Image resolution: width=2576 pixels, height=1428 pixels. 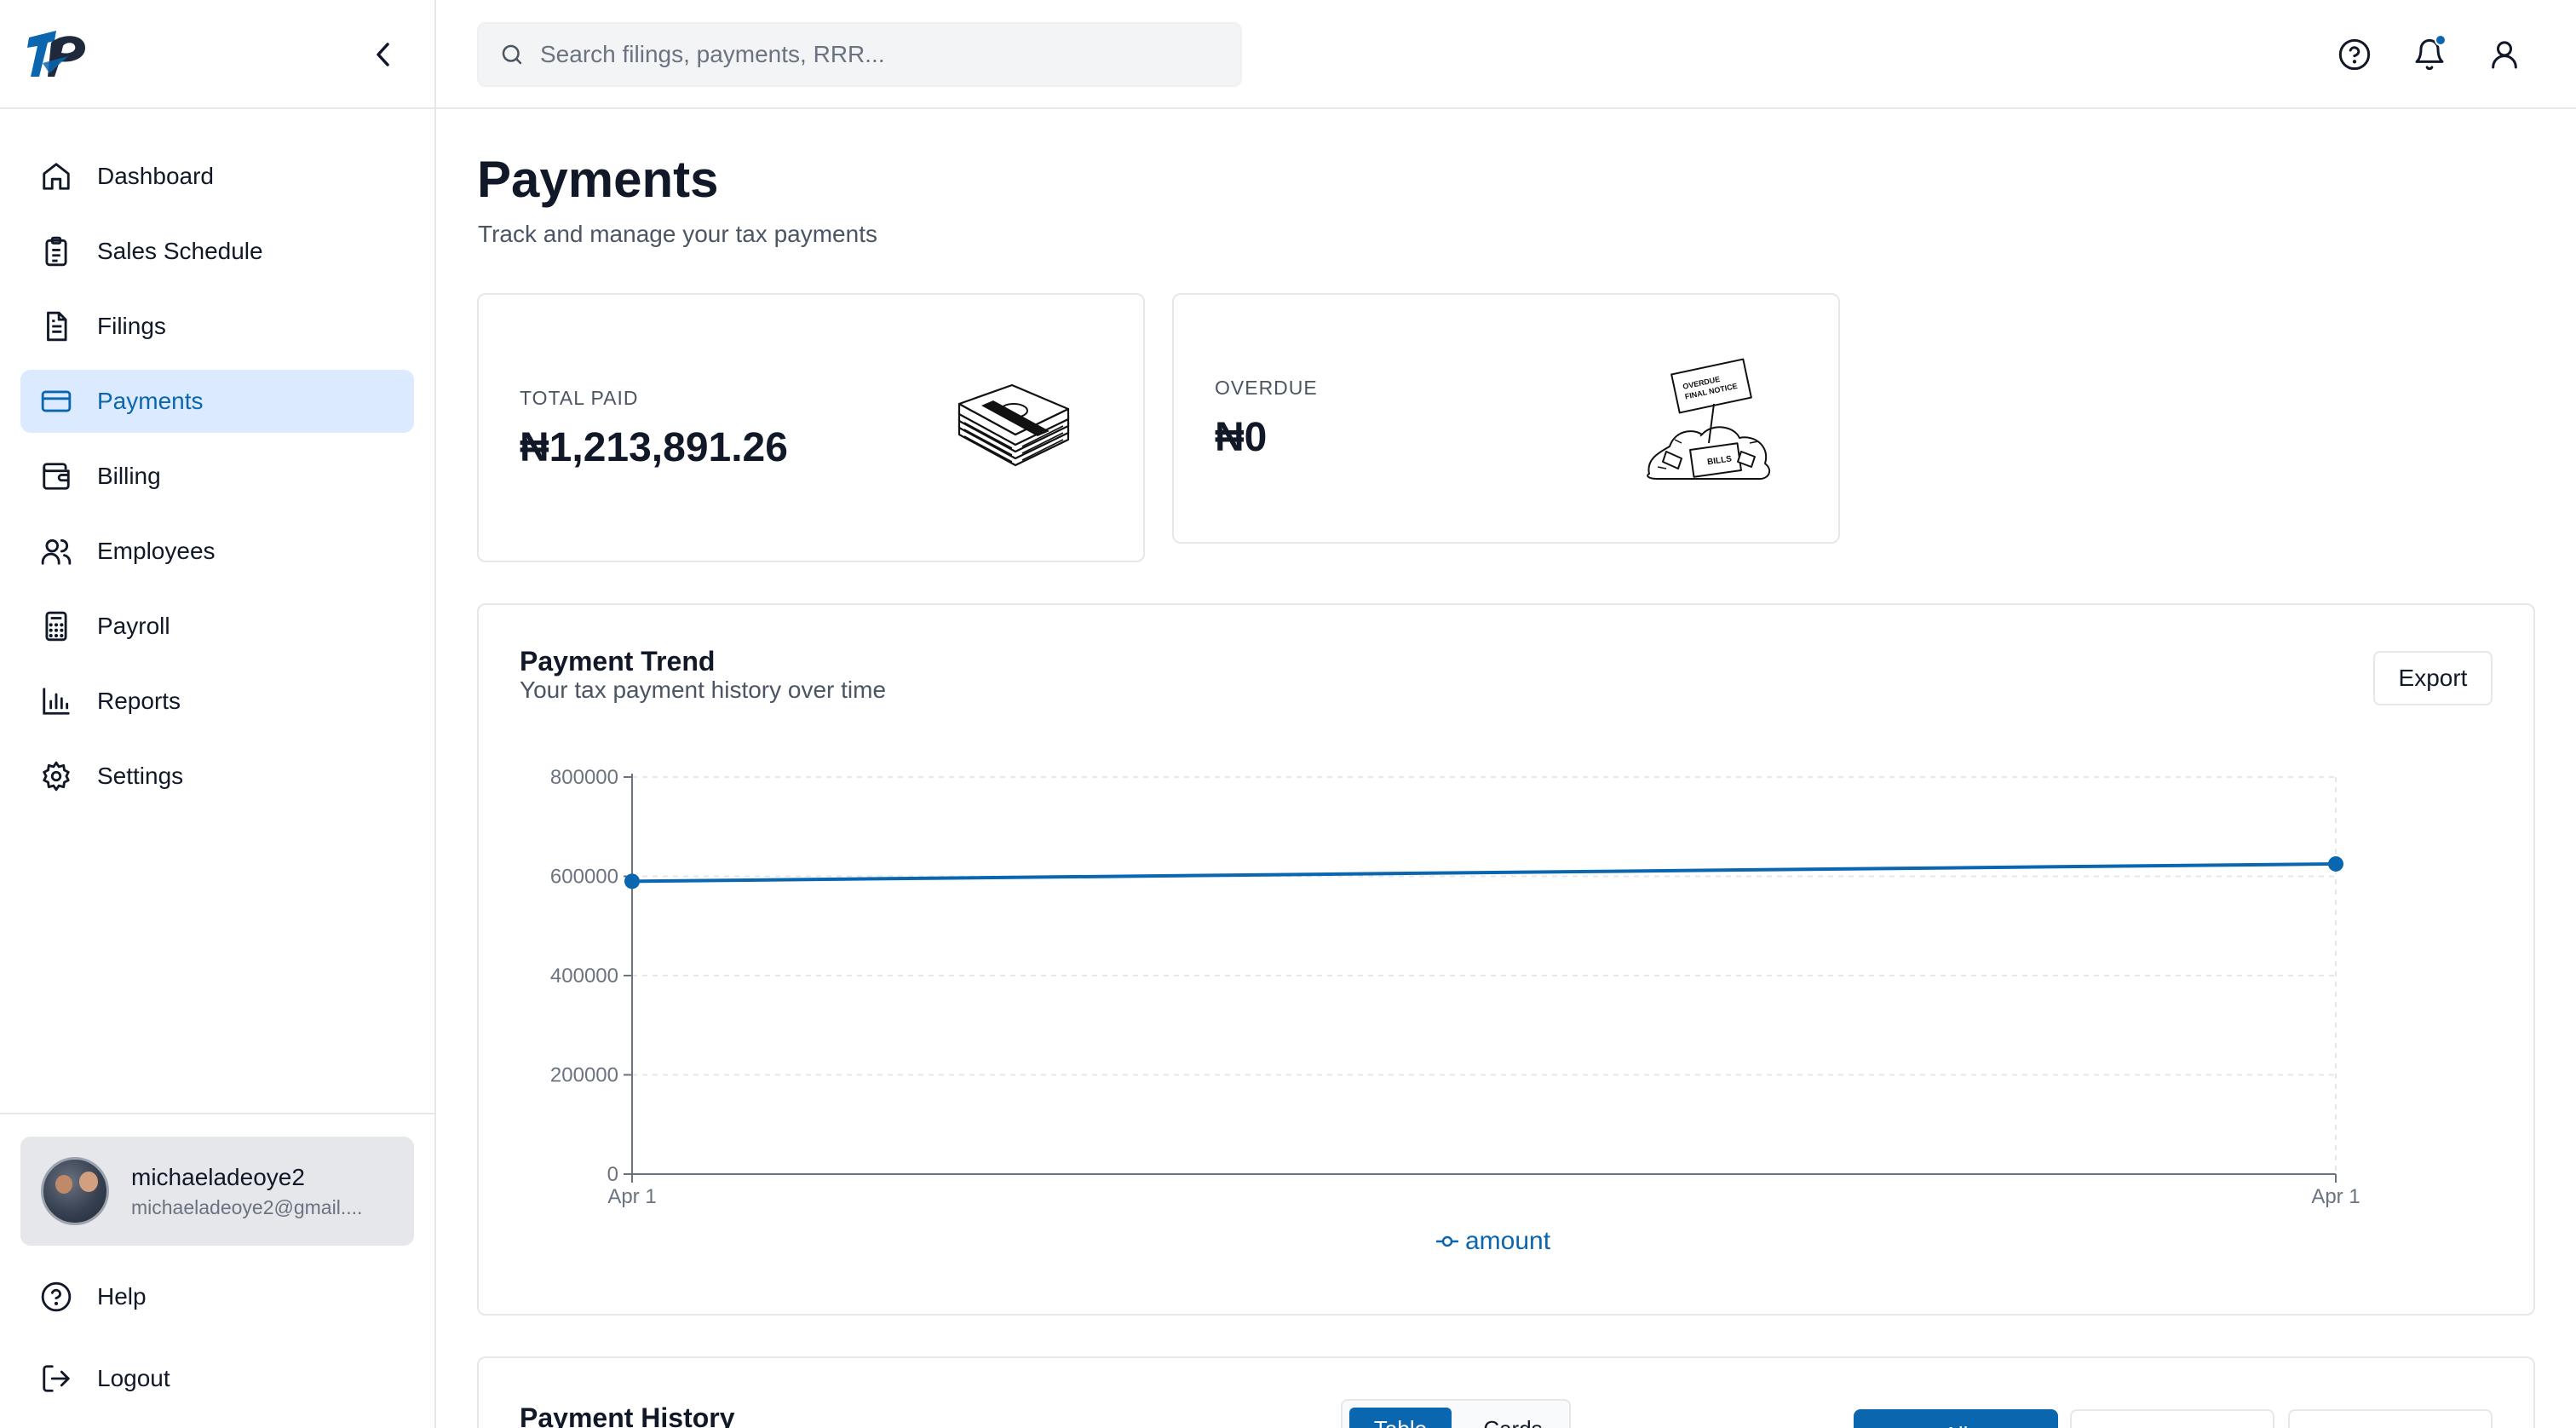 What do you see at coordinates (140, 776) in the screenshot?
I see `sidebar-item-label: Settings` at bounding box center [140, 776].